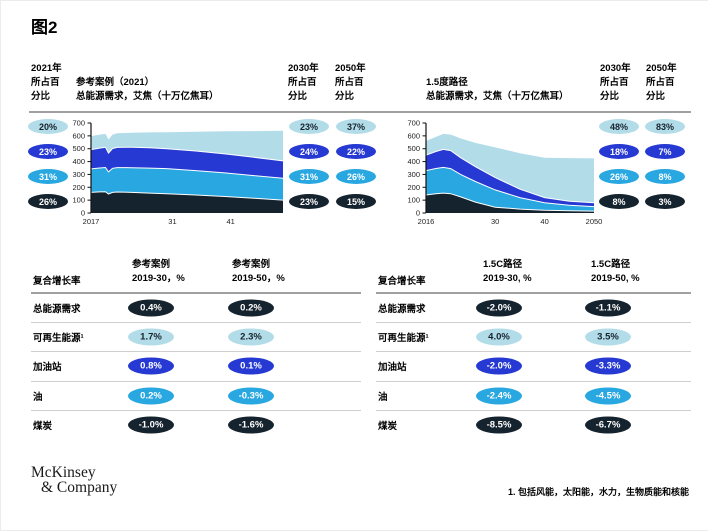 Image resolution: width=708 pixels, height=531 pixels. I want to click on share-column-left-2030: 23% 24% 31% 23%, so click(309, 164).